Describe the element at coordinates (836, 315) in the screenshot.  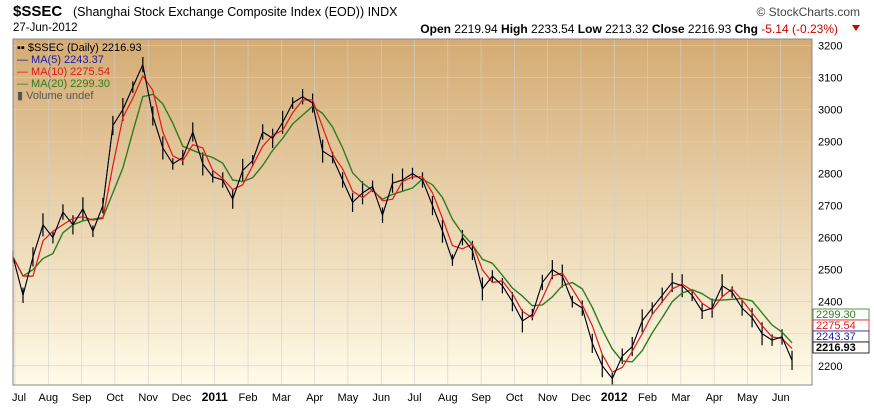
I see `last-value-label: 2299.30` at that location.